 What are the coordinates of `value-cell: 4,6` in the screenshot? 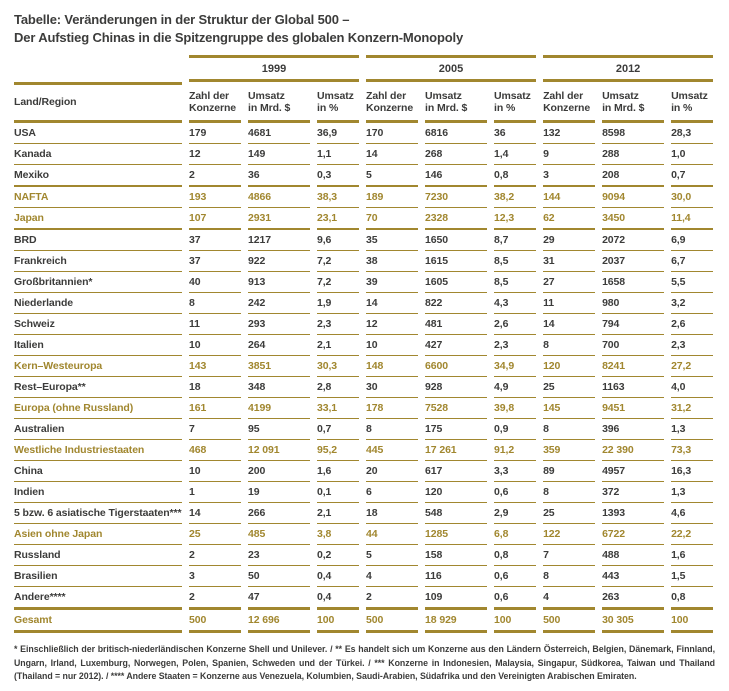 It's located at (692, 513).